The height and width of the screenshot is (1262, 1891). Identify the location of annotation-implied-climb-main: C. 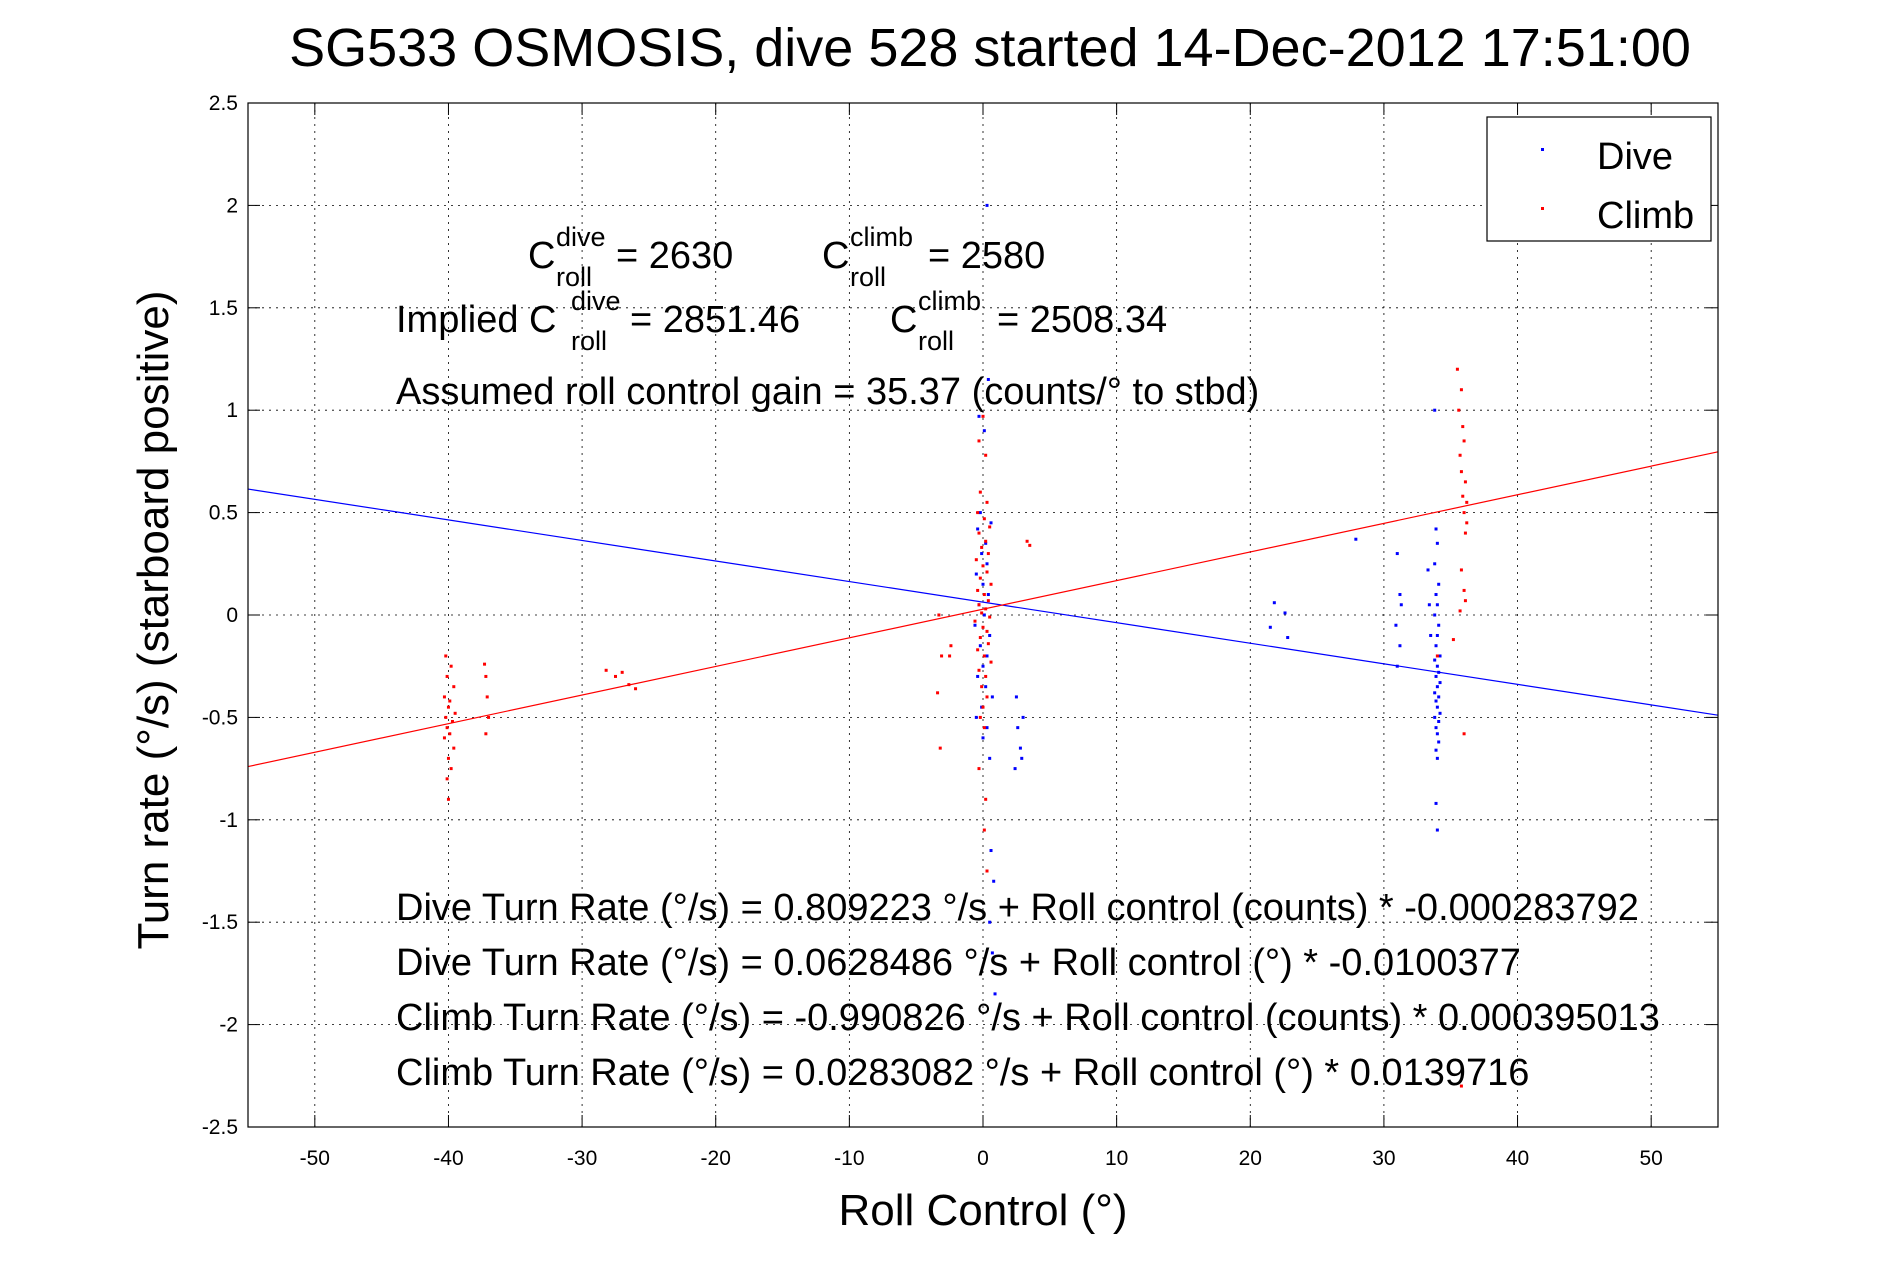
(903, 320).